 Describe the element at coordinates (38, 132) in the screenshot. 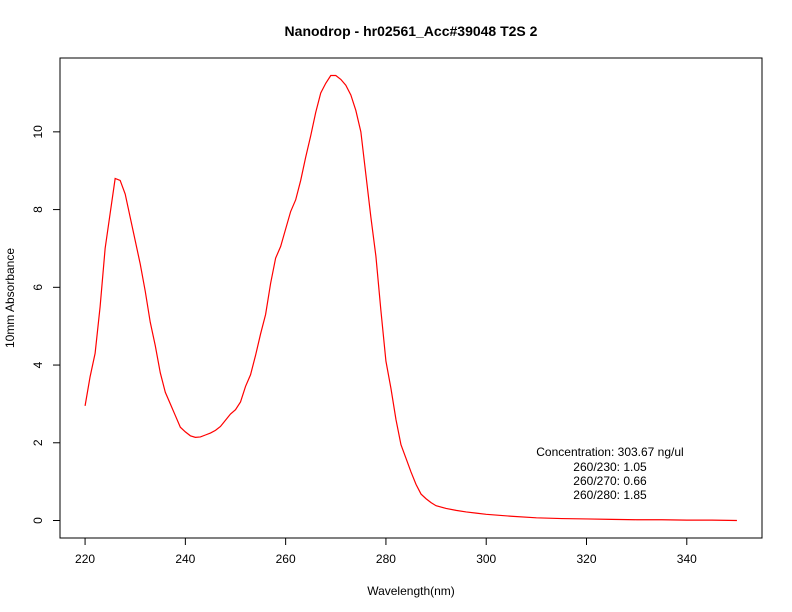

I see `y-tick-label: 10` at that location.